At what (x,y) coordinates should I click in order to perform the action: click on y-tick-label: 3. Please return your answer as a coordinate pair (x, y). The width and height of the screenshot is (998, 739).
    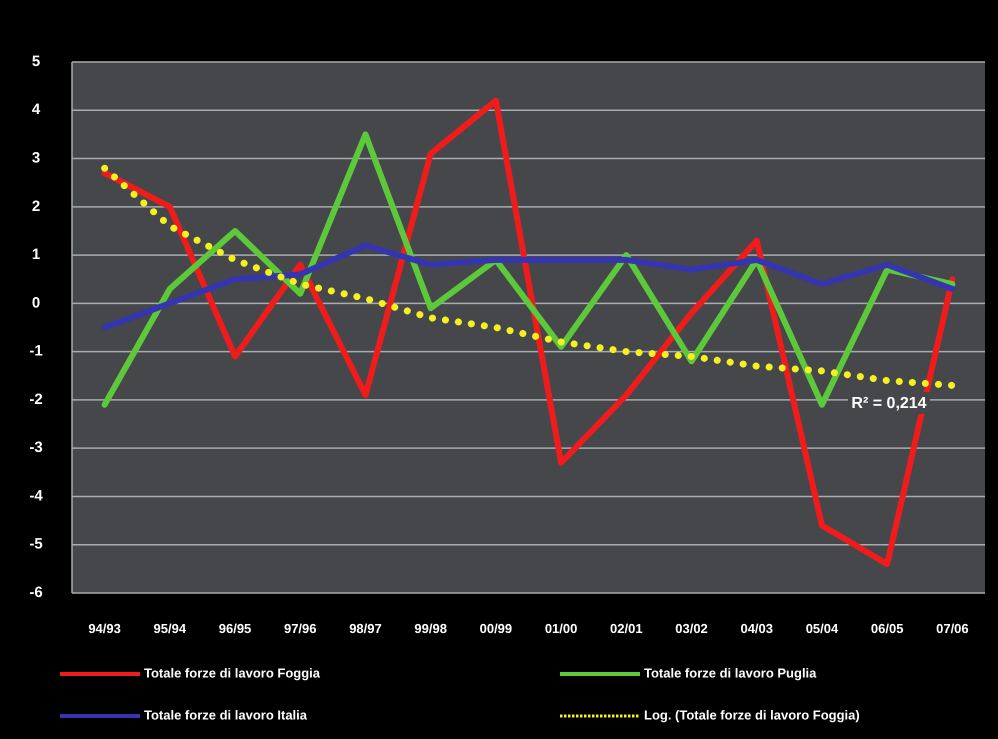
    Looking at the image, I should click on (36, 158).